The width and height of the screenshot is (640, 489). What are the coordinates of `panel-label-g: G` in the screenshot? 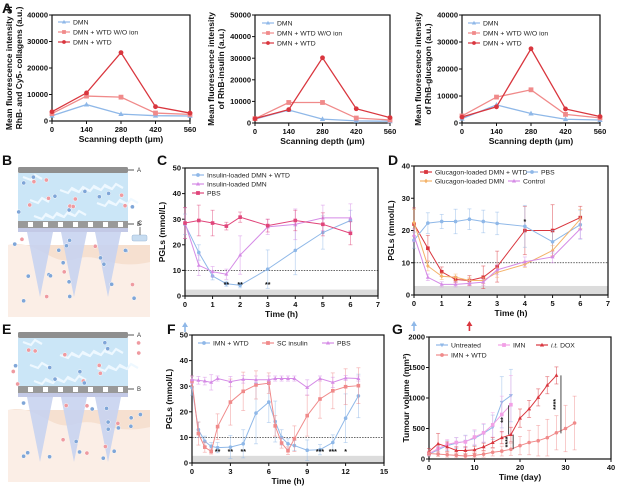 It's located at (397, 329).